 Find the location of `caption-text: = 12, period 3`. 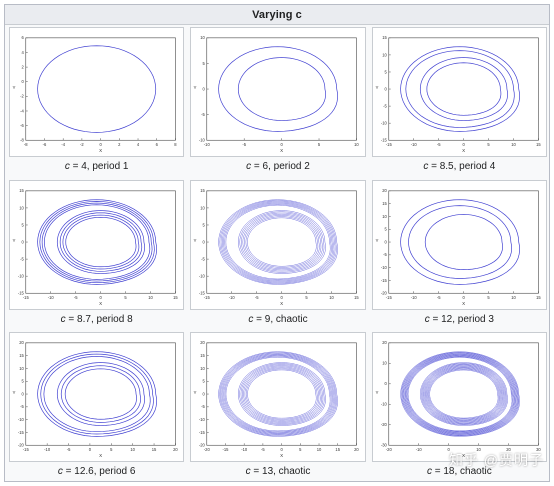

caption-text: = 12, period 3 is located at coordinates (461, 319).